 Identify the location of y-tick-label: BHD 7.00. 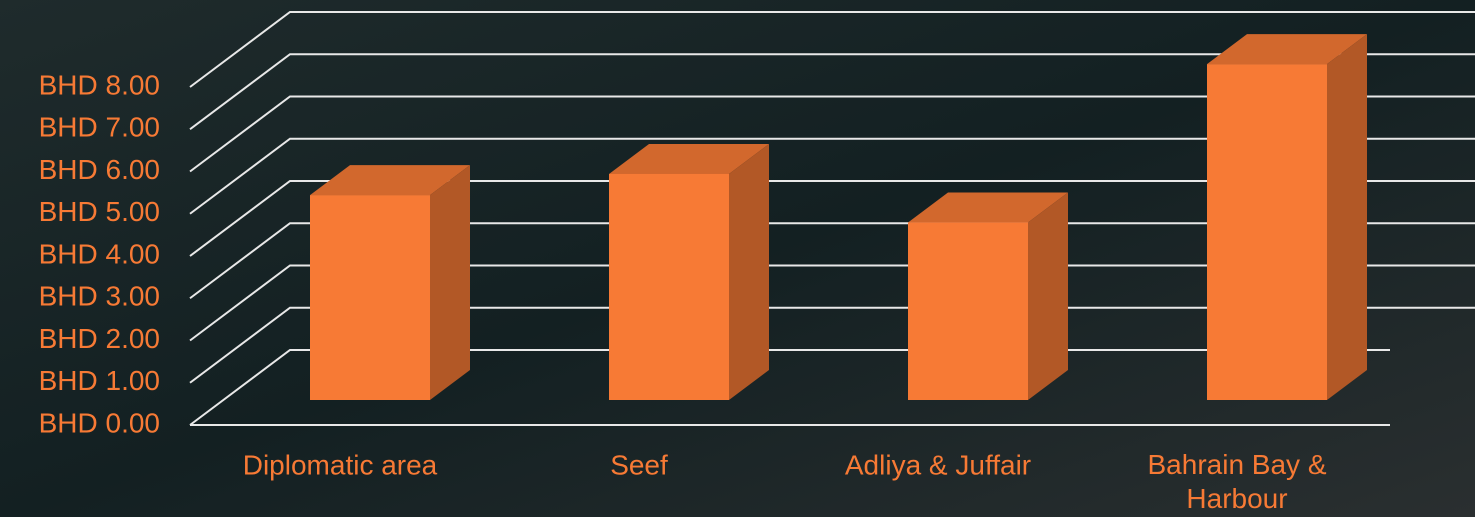
(99, 127).